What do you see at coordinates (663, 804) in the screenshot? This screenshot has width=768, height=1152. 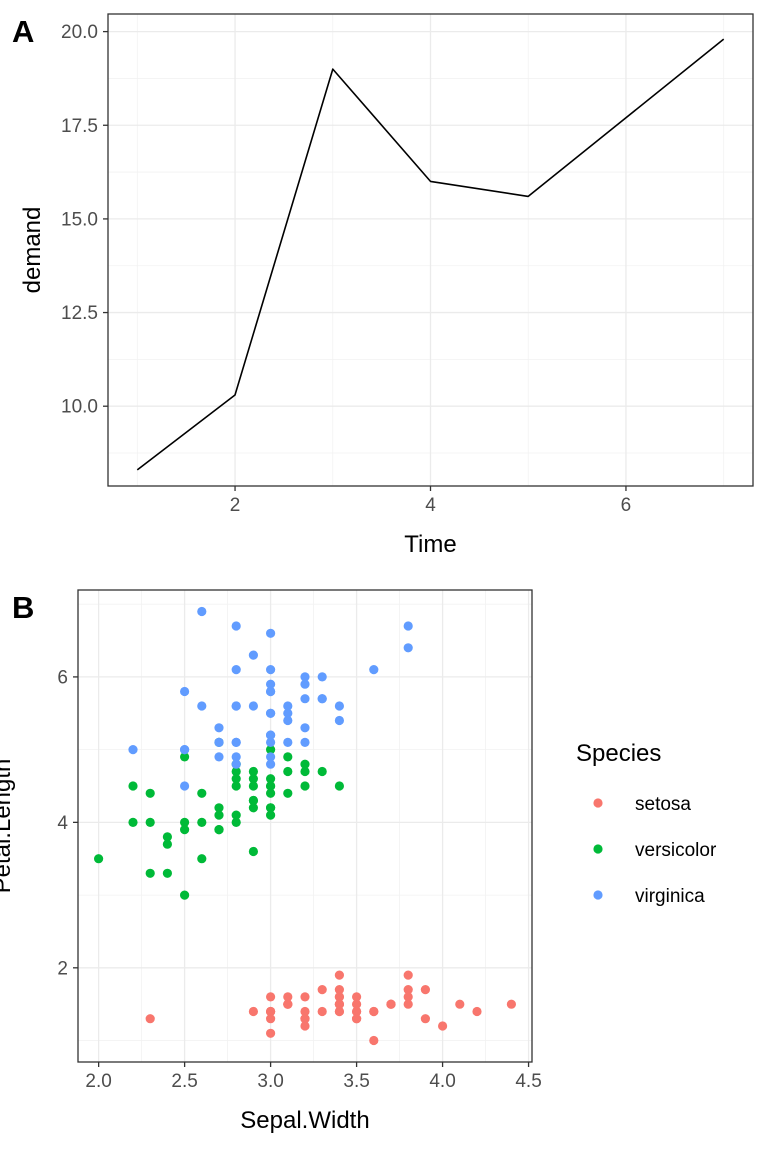 I see `legend-label-setosa: setosa` at bounding box center [663, 804].